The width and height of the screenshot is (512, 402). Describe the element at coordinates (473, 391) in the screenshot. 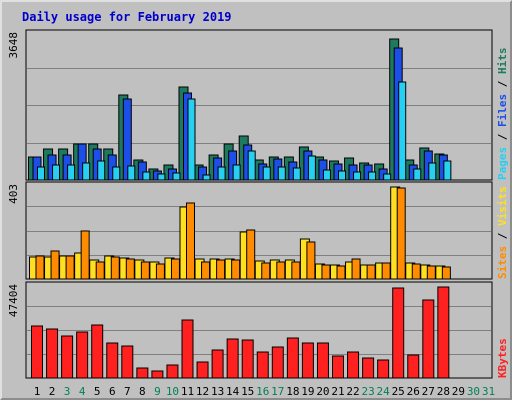

I see `x-tick-label-day-30: 30` at that location.